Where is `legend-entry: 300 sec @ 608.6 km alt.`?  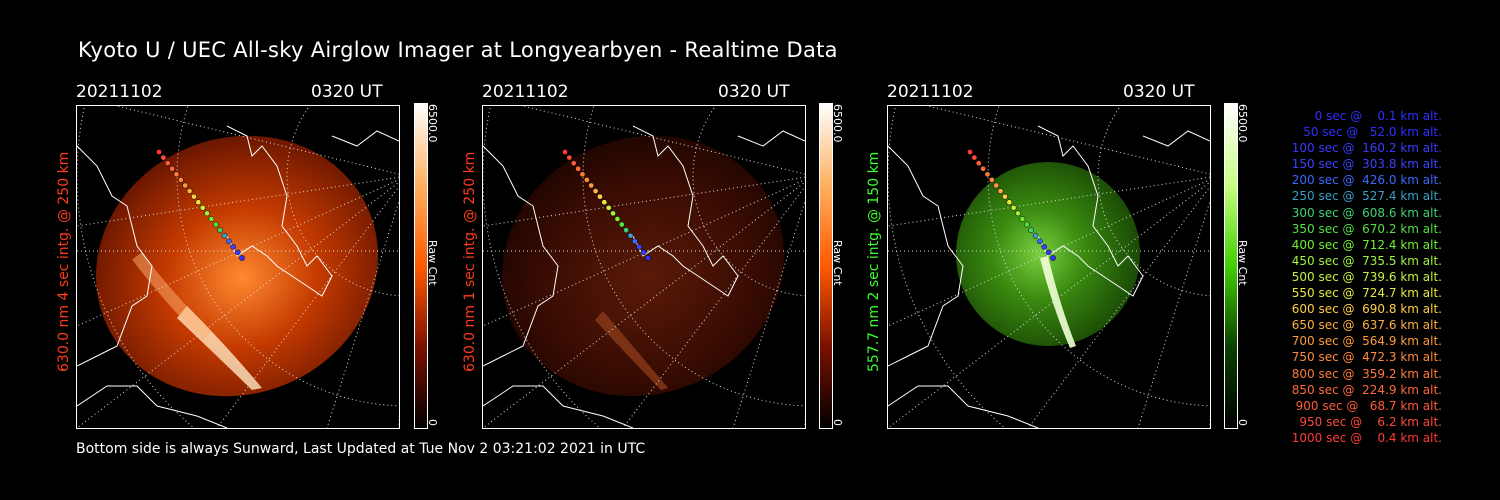 legend-entry: 300 sec @ 608.6 km alt. is located at coordinates (1364, 212).